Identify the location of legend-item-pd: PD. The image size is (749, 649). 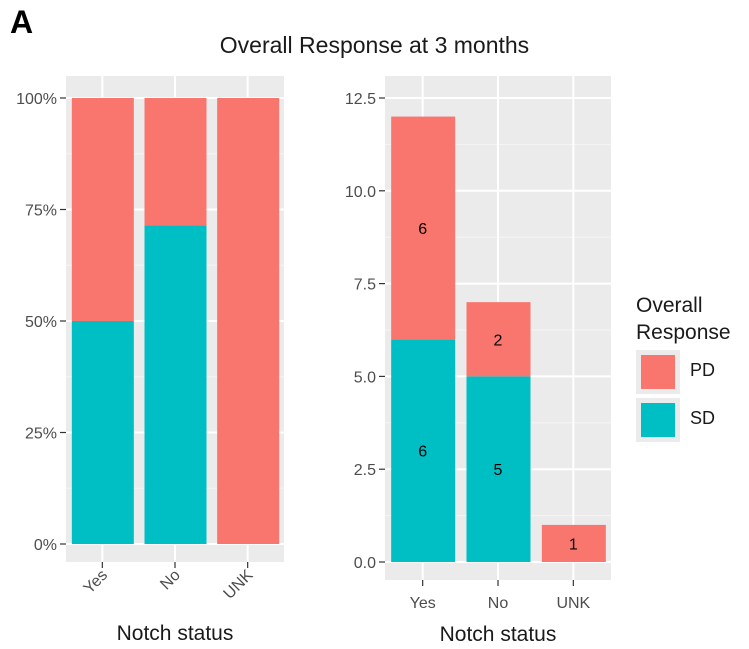
(691, 372).